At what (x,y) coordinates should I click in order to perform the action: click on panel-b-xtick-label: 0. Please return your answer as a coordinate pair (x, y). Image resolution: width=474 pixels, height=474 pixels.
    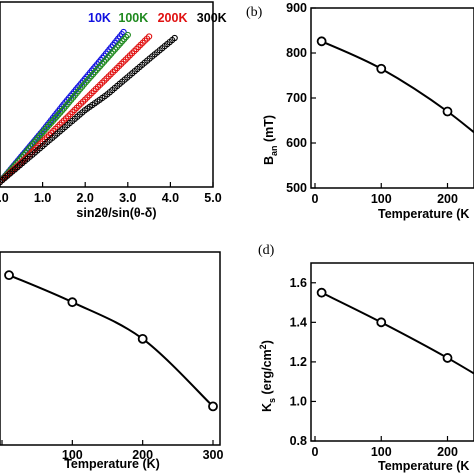
    Looking at the image, I should click on (315, 199).